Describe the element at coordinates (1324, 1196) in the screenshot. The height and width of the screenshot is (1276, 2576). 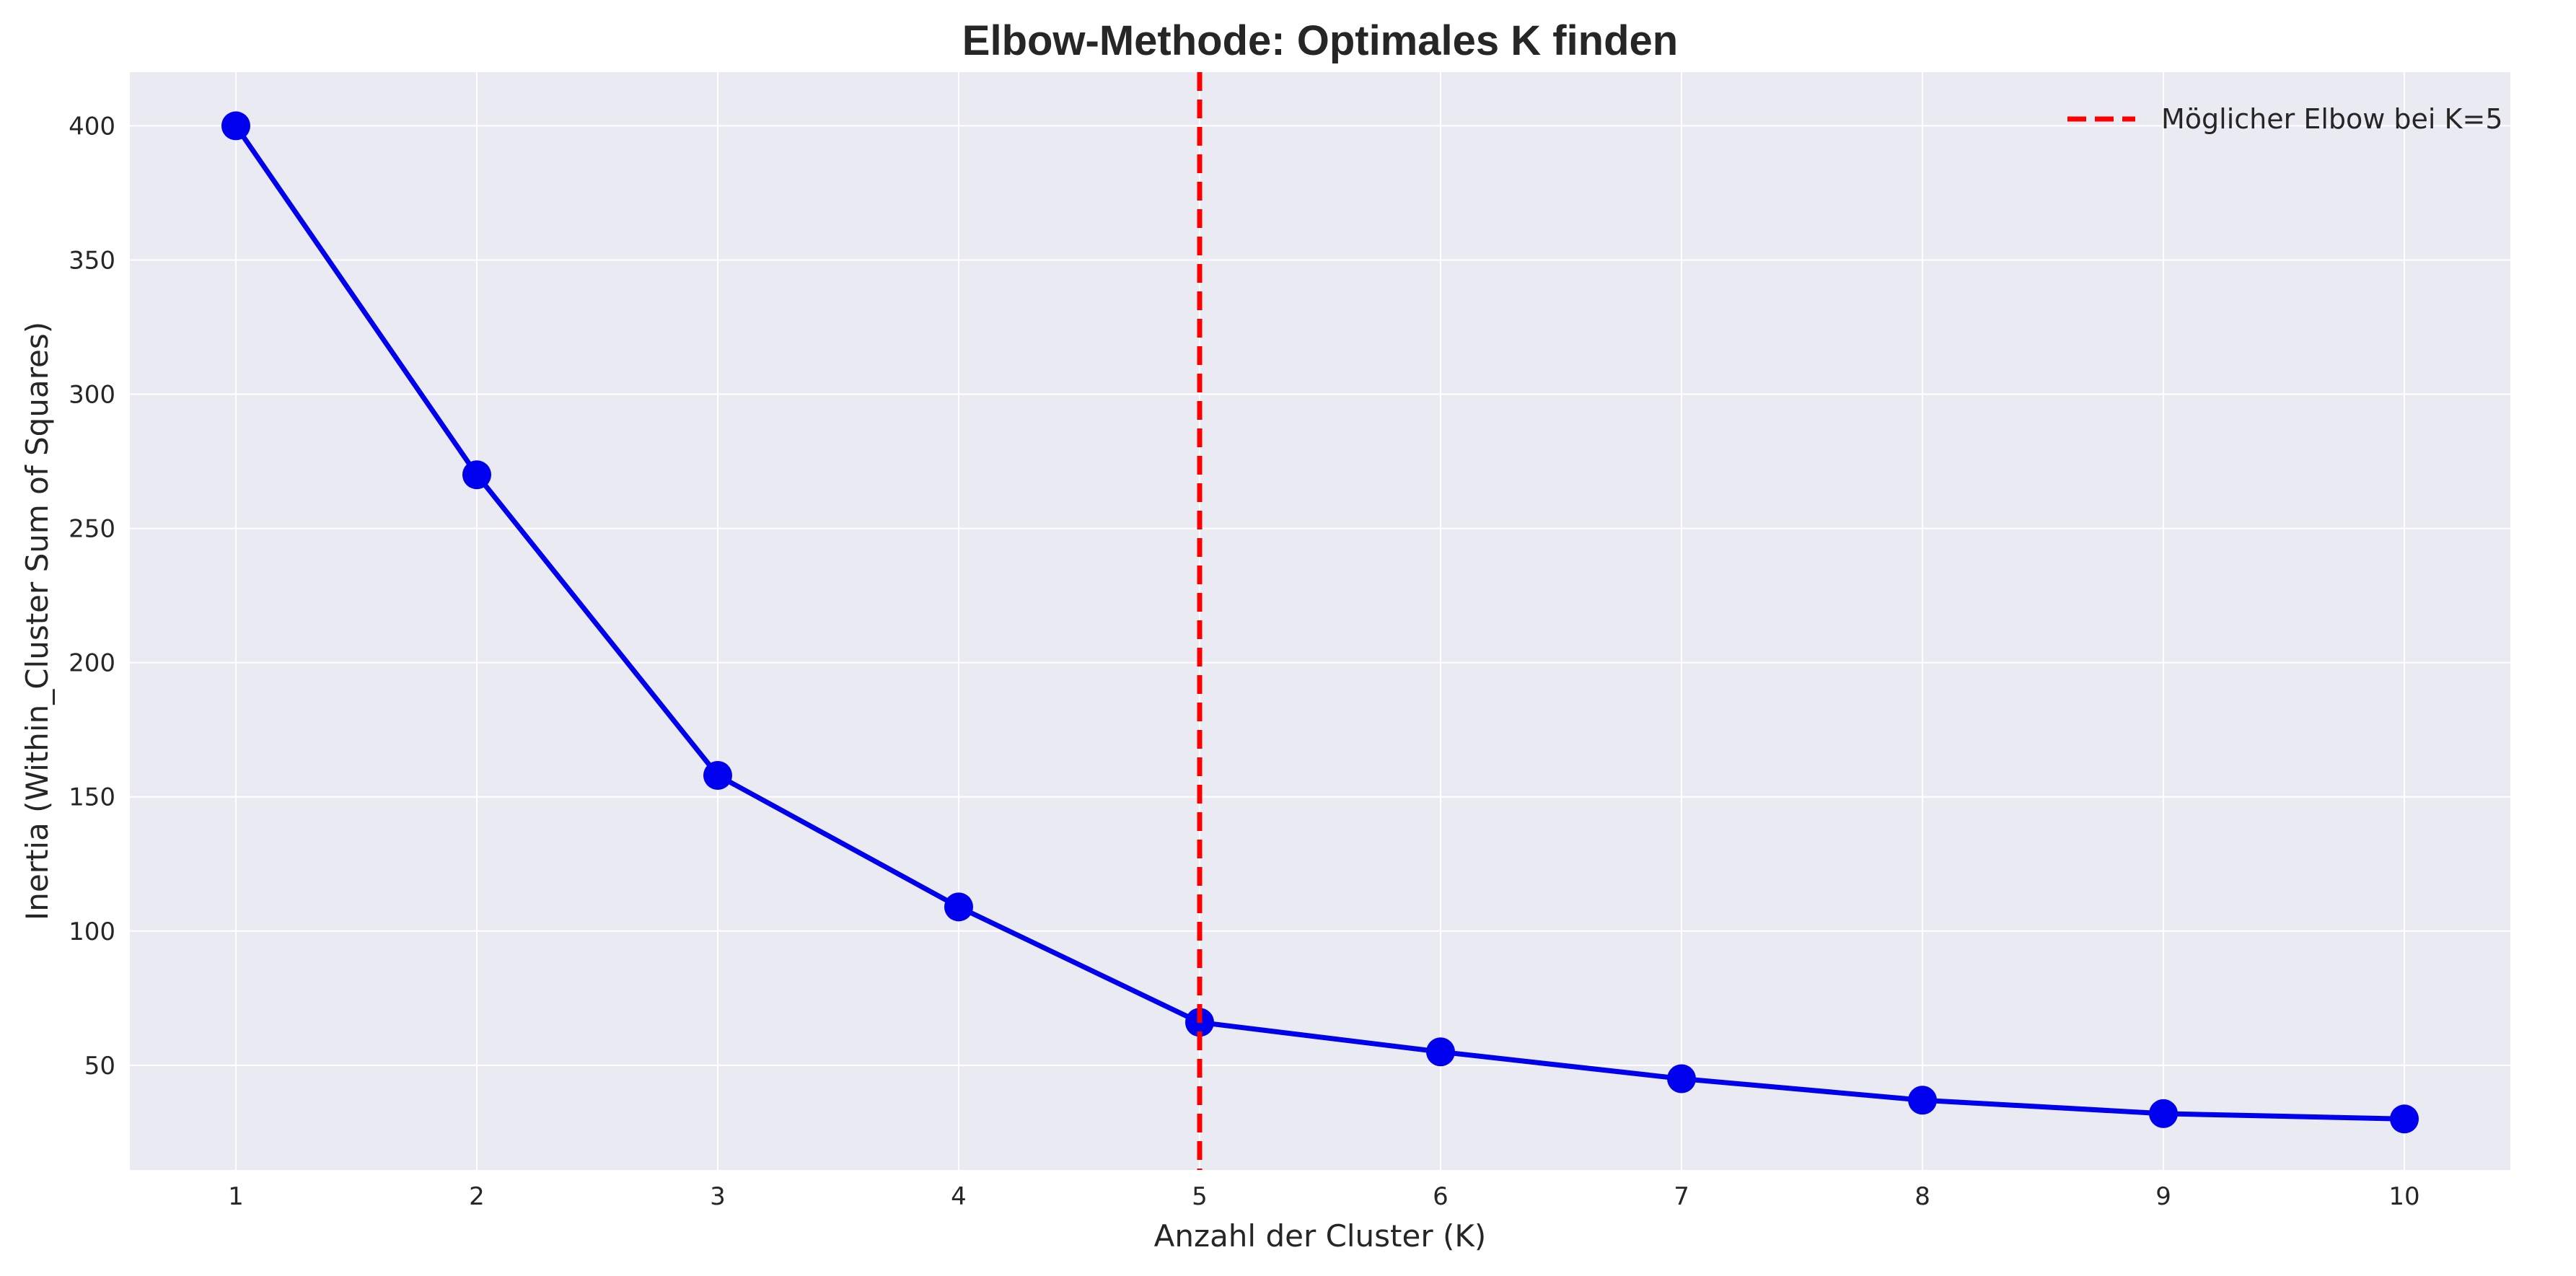
I see `x-axis-ticks: 1 2 3 4 5 6 7 8 9 10` at that location.